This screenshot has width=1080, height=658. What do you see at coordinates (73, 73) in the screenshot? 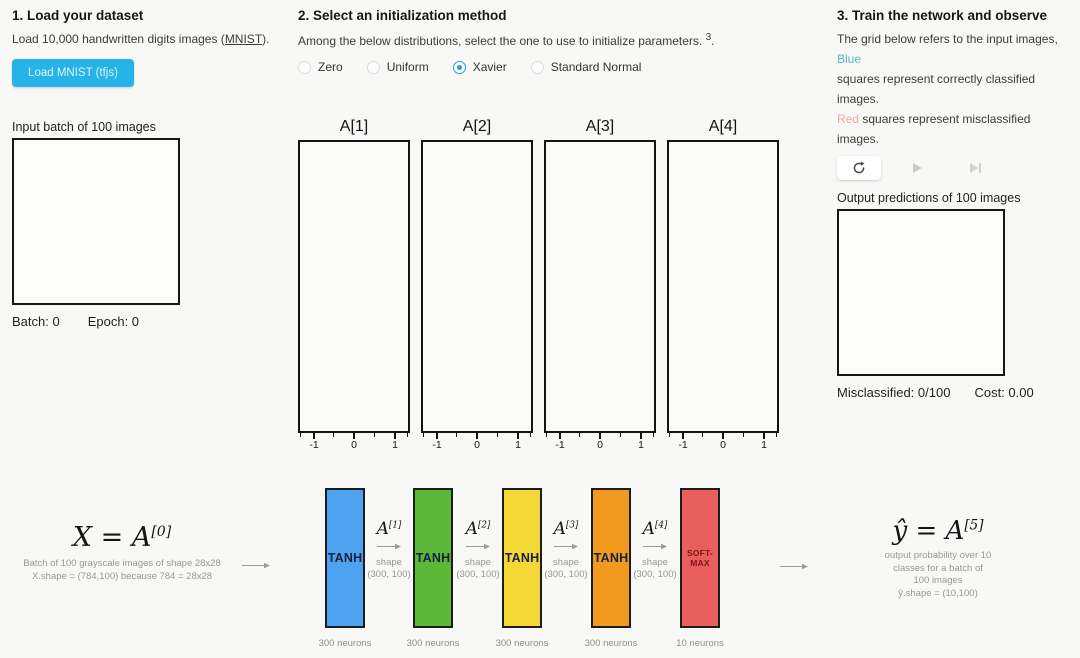
I see `load-mnist-button: Load MNIST (tfjs)` at bounding box center [73, 73].